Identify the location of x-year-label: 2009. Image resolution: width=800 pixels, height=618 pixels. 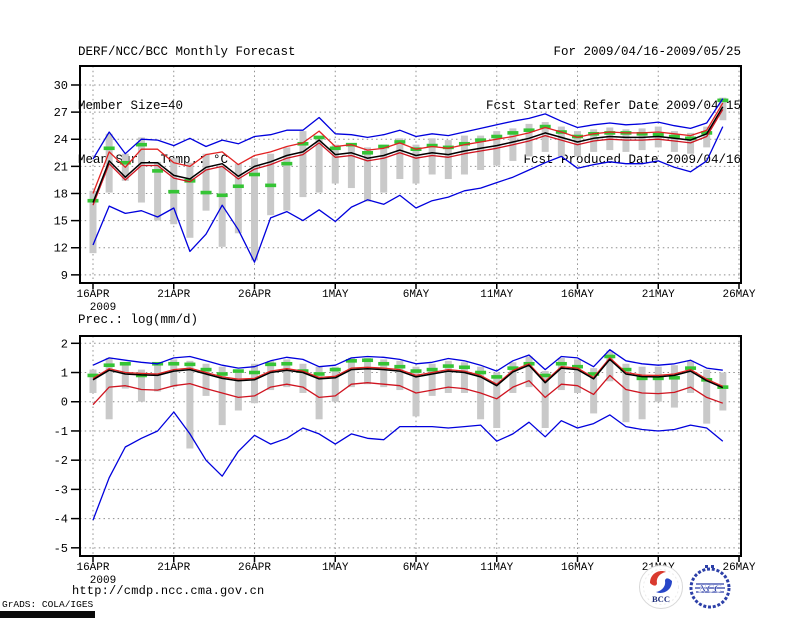
(103, 581).